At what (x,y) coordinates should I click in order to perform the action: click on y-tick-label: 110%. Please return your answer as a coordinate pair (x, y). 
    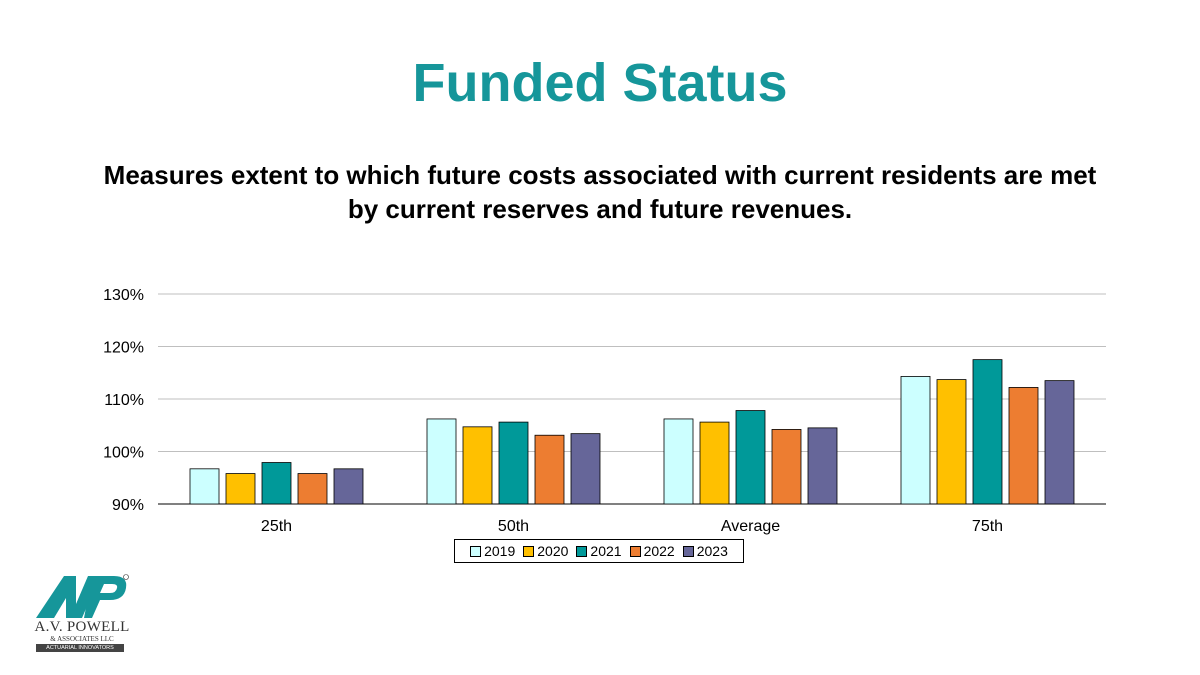
    Looking at the image, I should click on (124, 400).